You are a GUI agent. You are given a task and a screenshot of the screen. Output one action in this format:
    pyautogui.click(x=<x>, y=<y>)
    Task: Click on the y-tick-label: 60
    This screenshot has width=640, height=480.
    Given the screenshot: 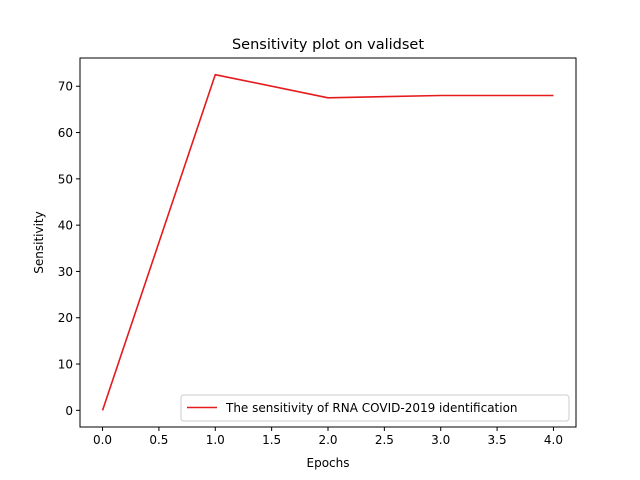 What is the action you would take?
    pyautogui.click(x=65, y=133)
    